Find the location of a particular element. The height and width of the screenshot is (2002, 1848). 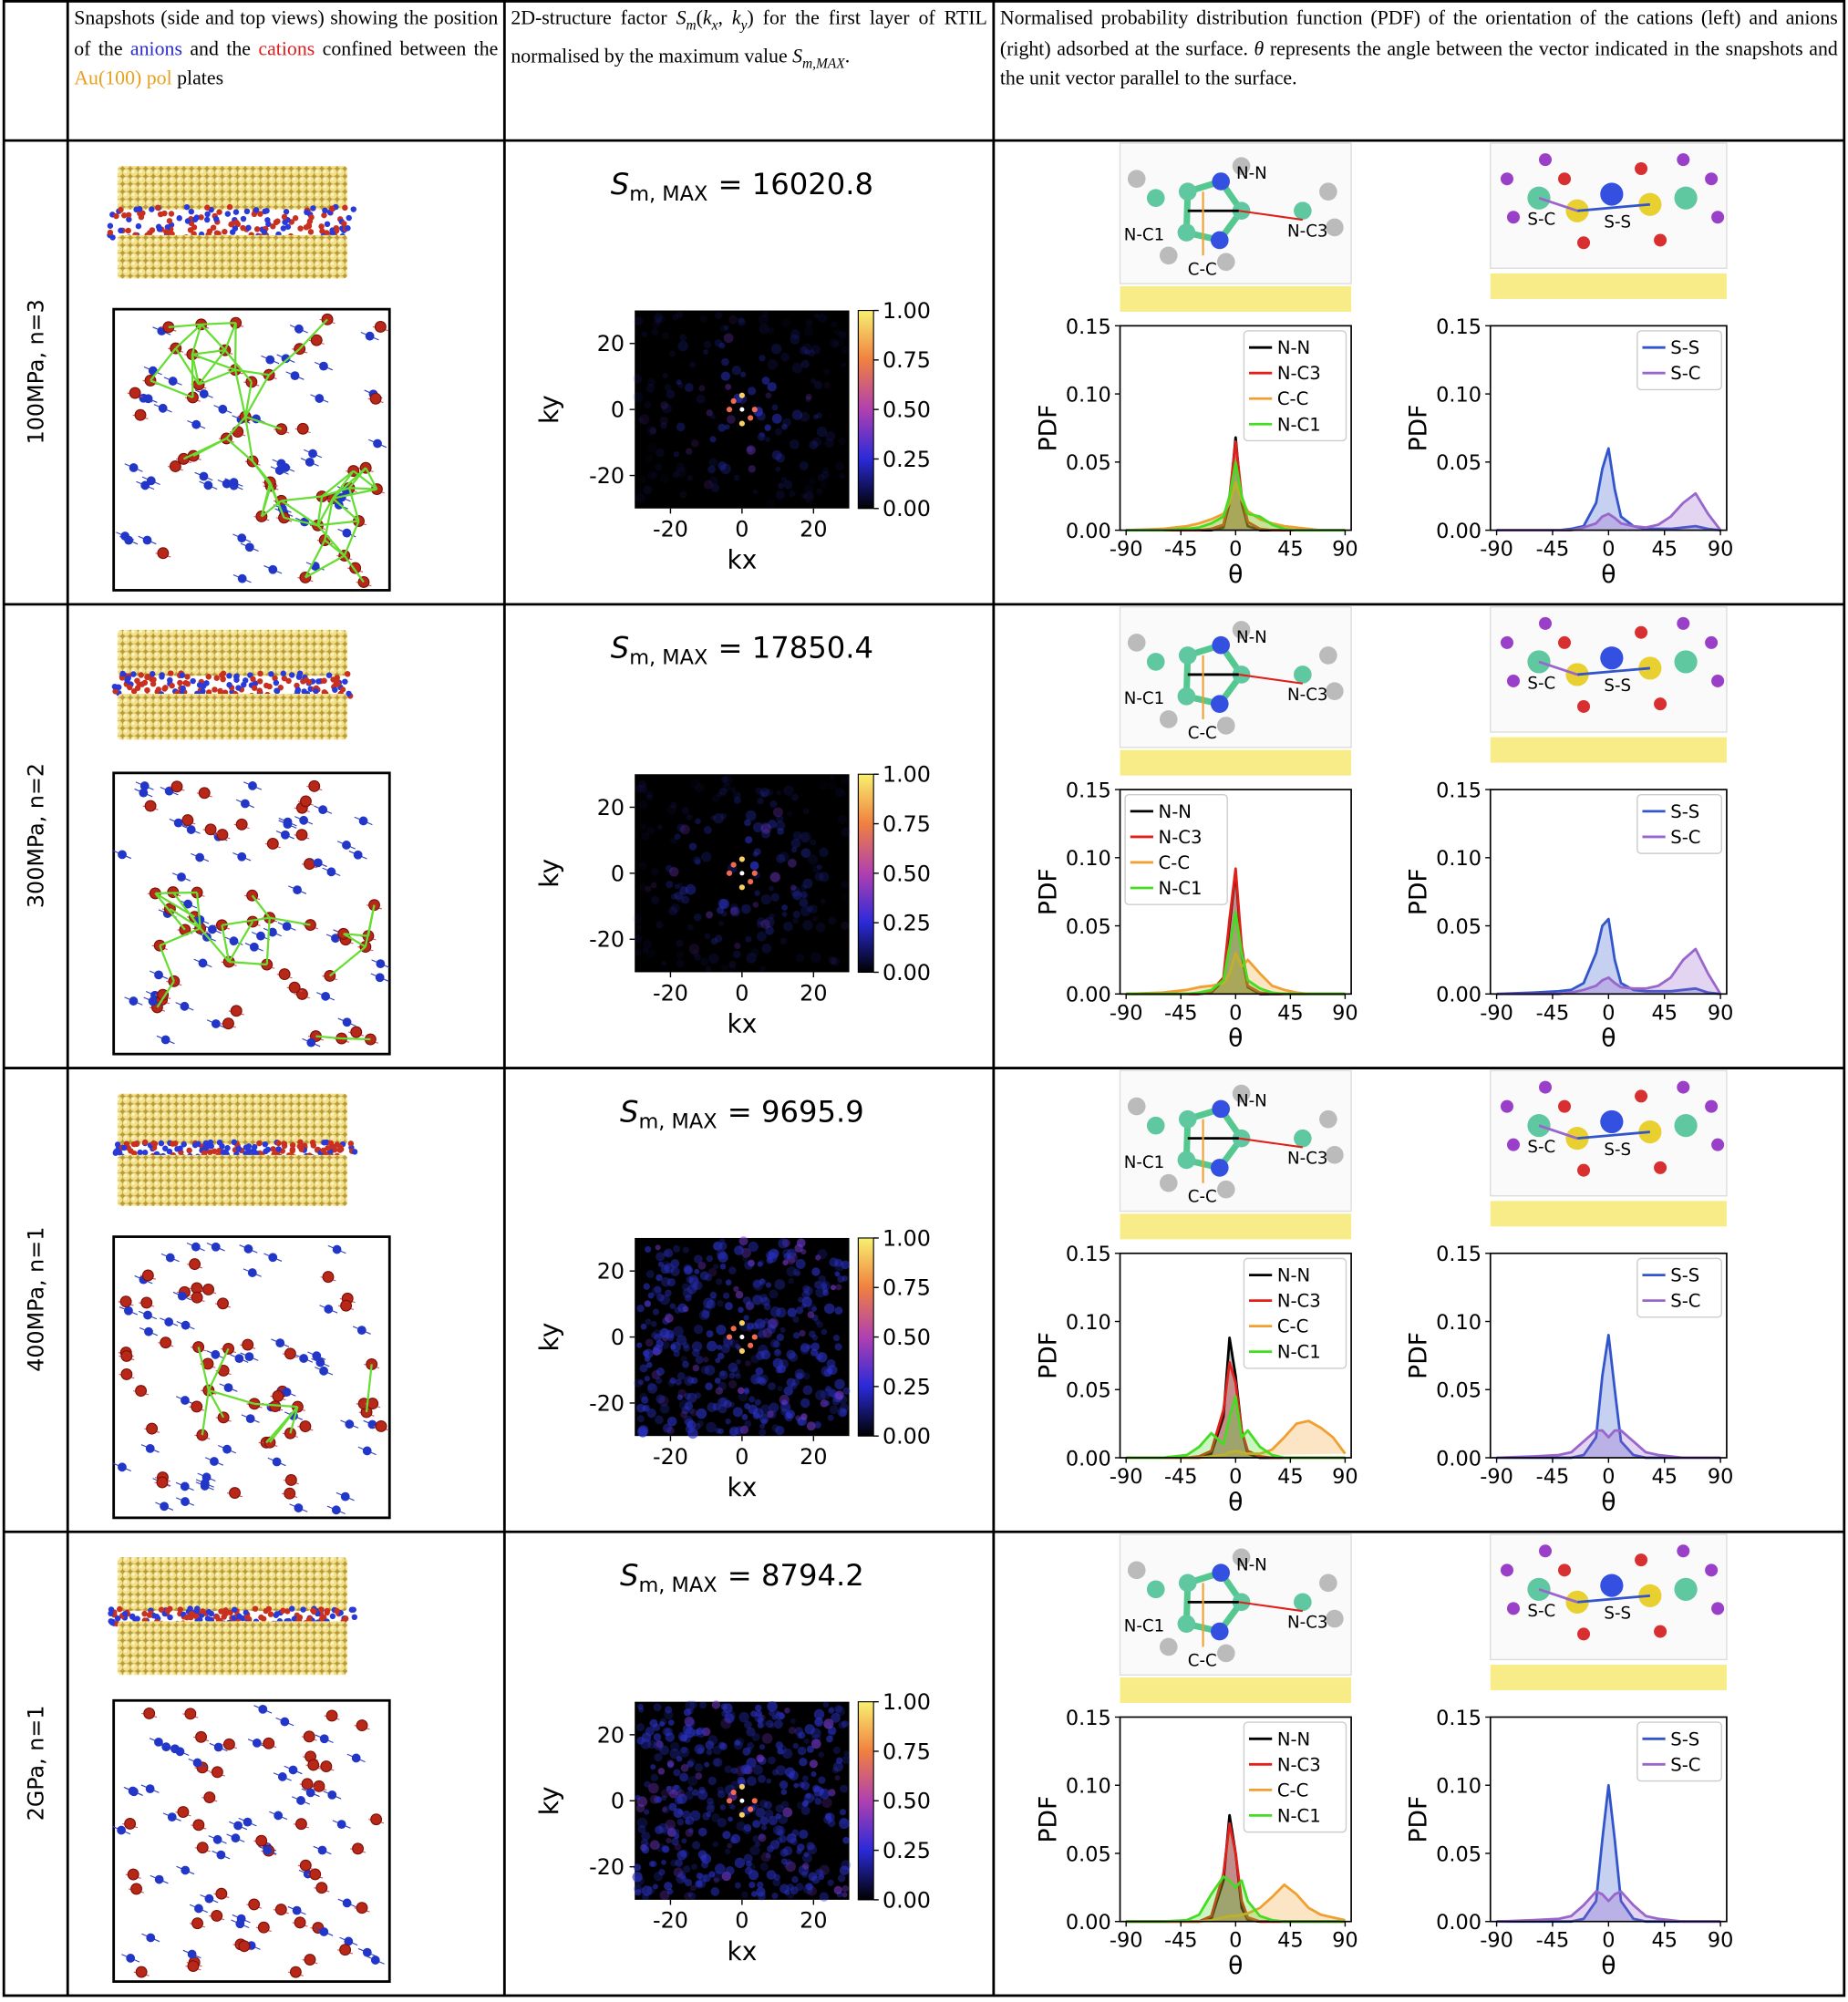

colorbar-tick-label: 0.00 is located at coordinates (907, 1900).